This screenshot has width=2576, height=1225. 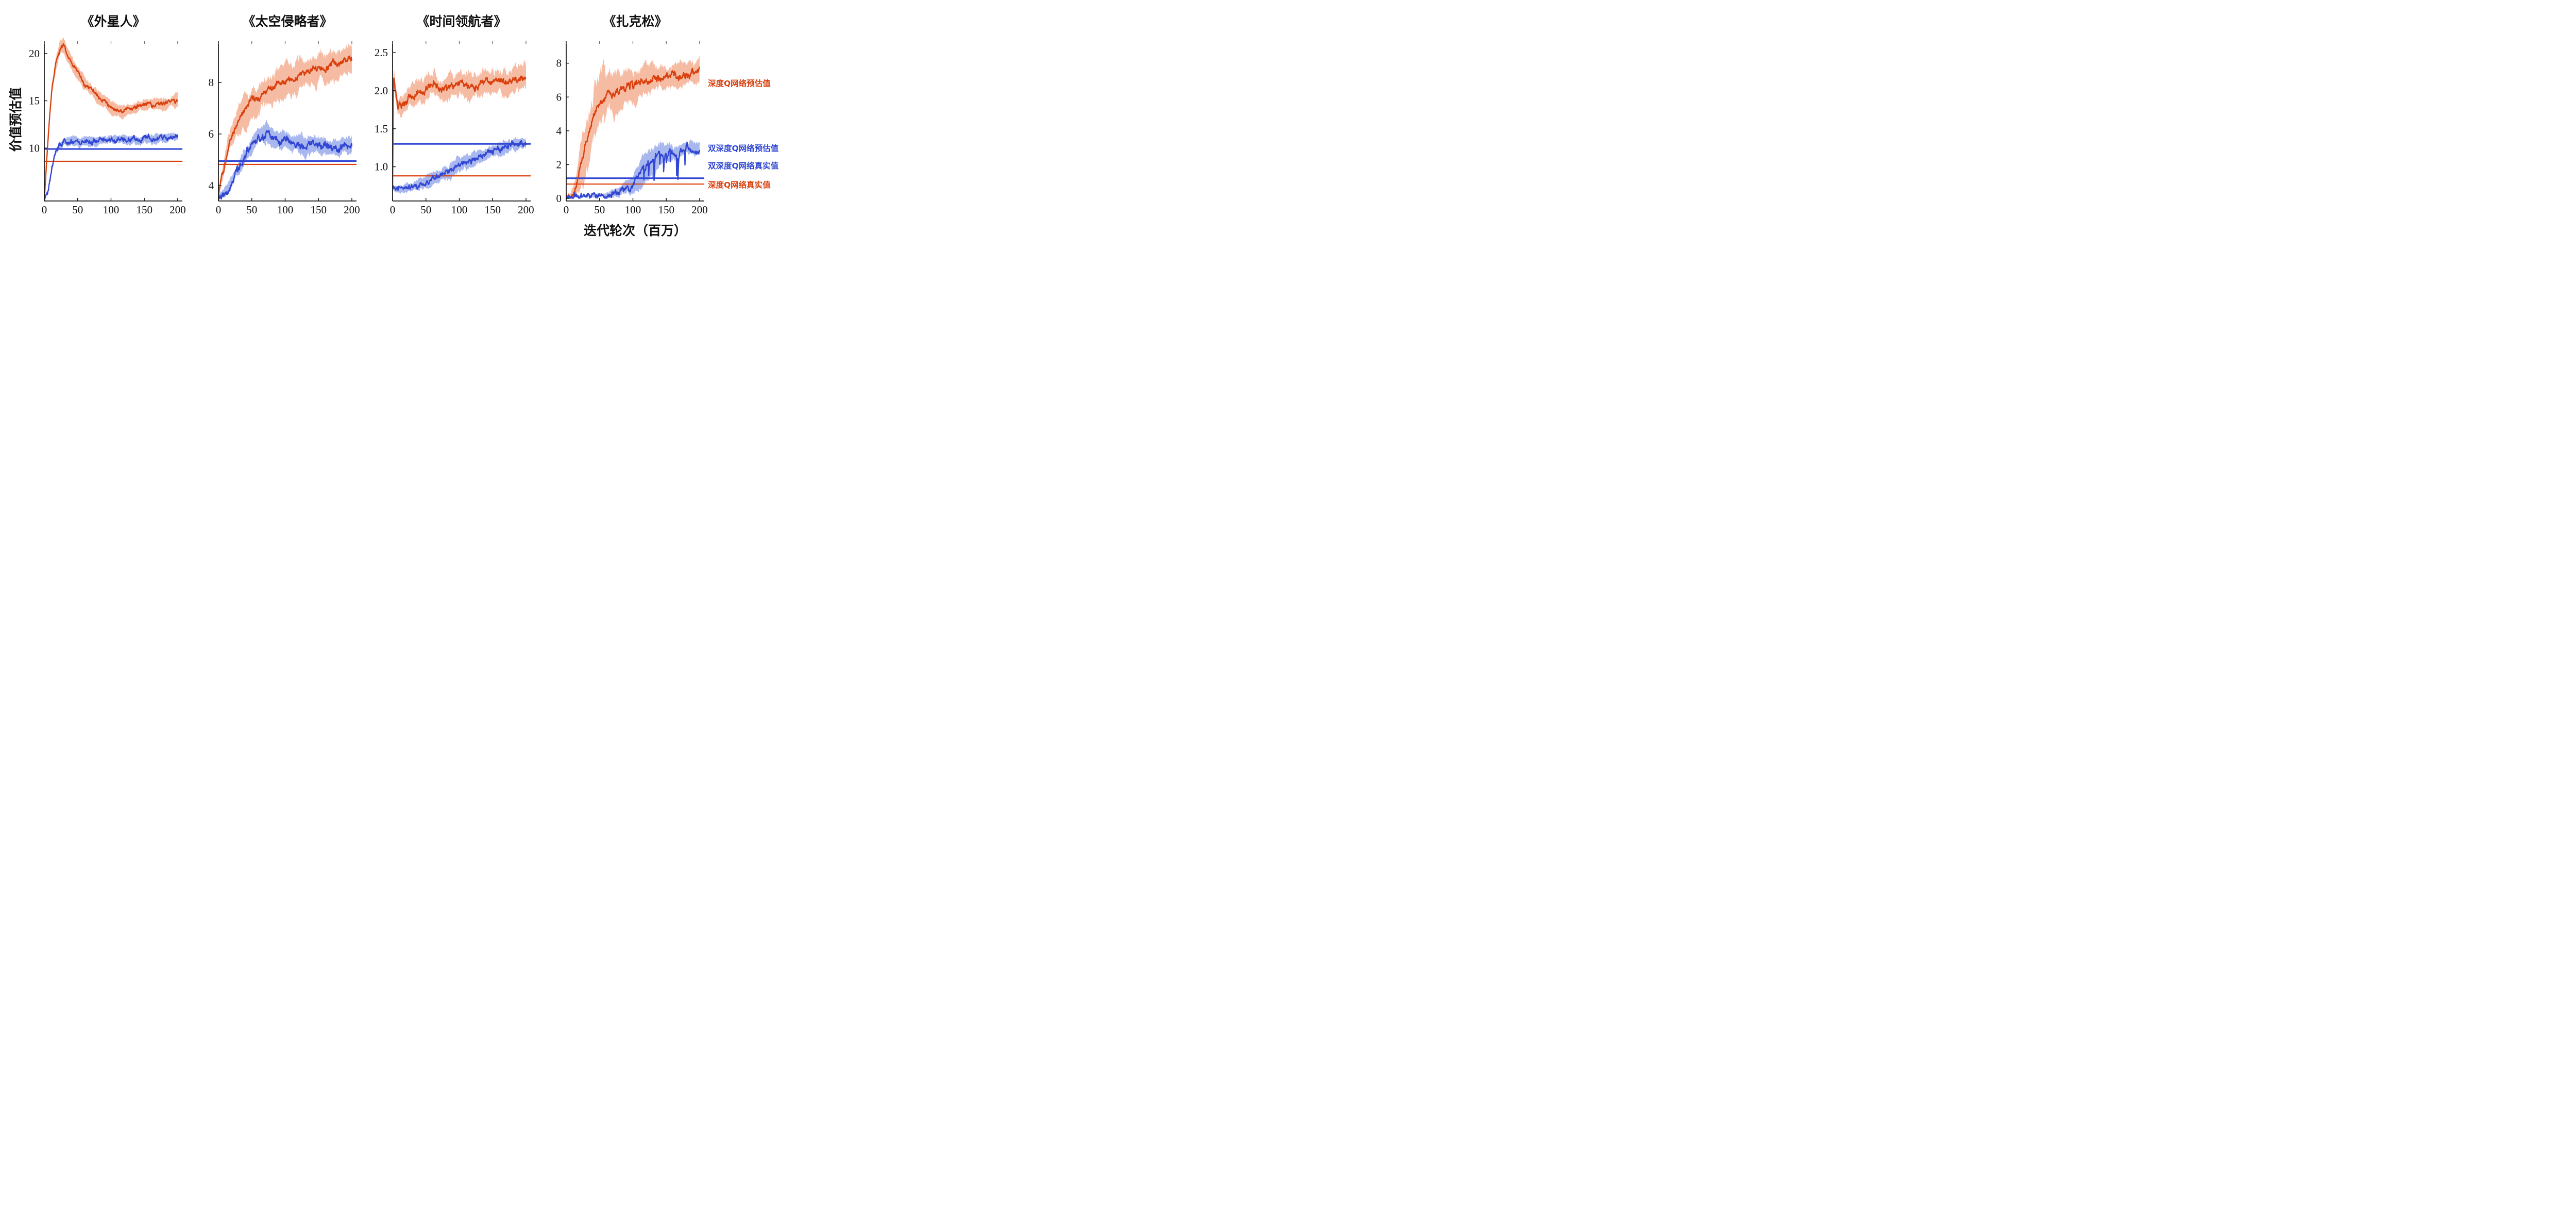 What do you see at coordinates (381, 52) in the screenshot?
I see `y-tick-label: 2.5` at bounding box center [381, 52].